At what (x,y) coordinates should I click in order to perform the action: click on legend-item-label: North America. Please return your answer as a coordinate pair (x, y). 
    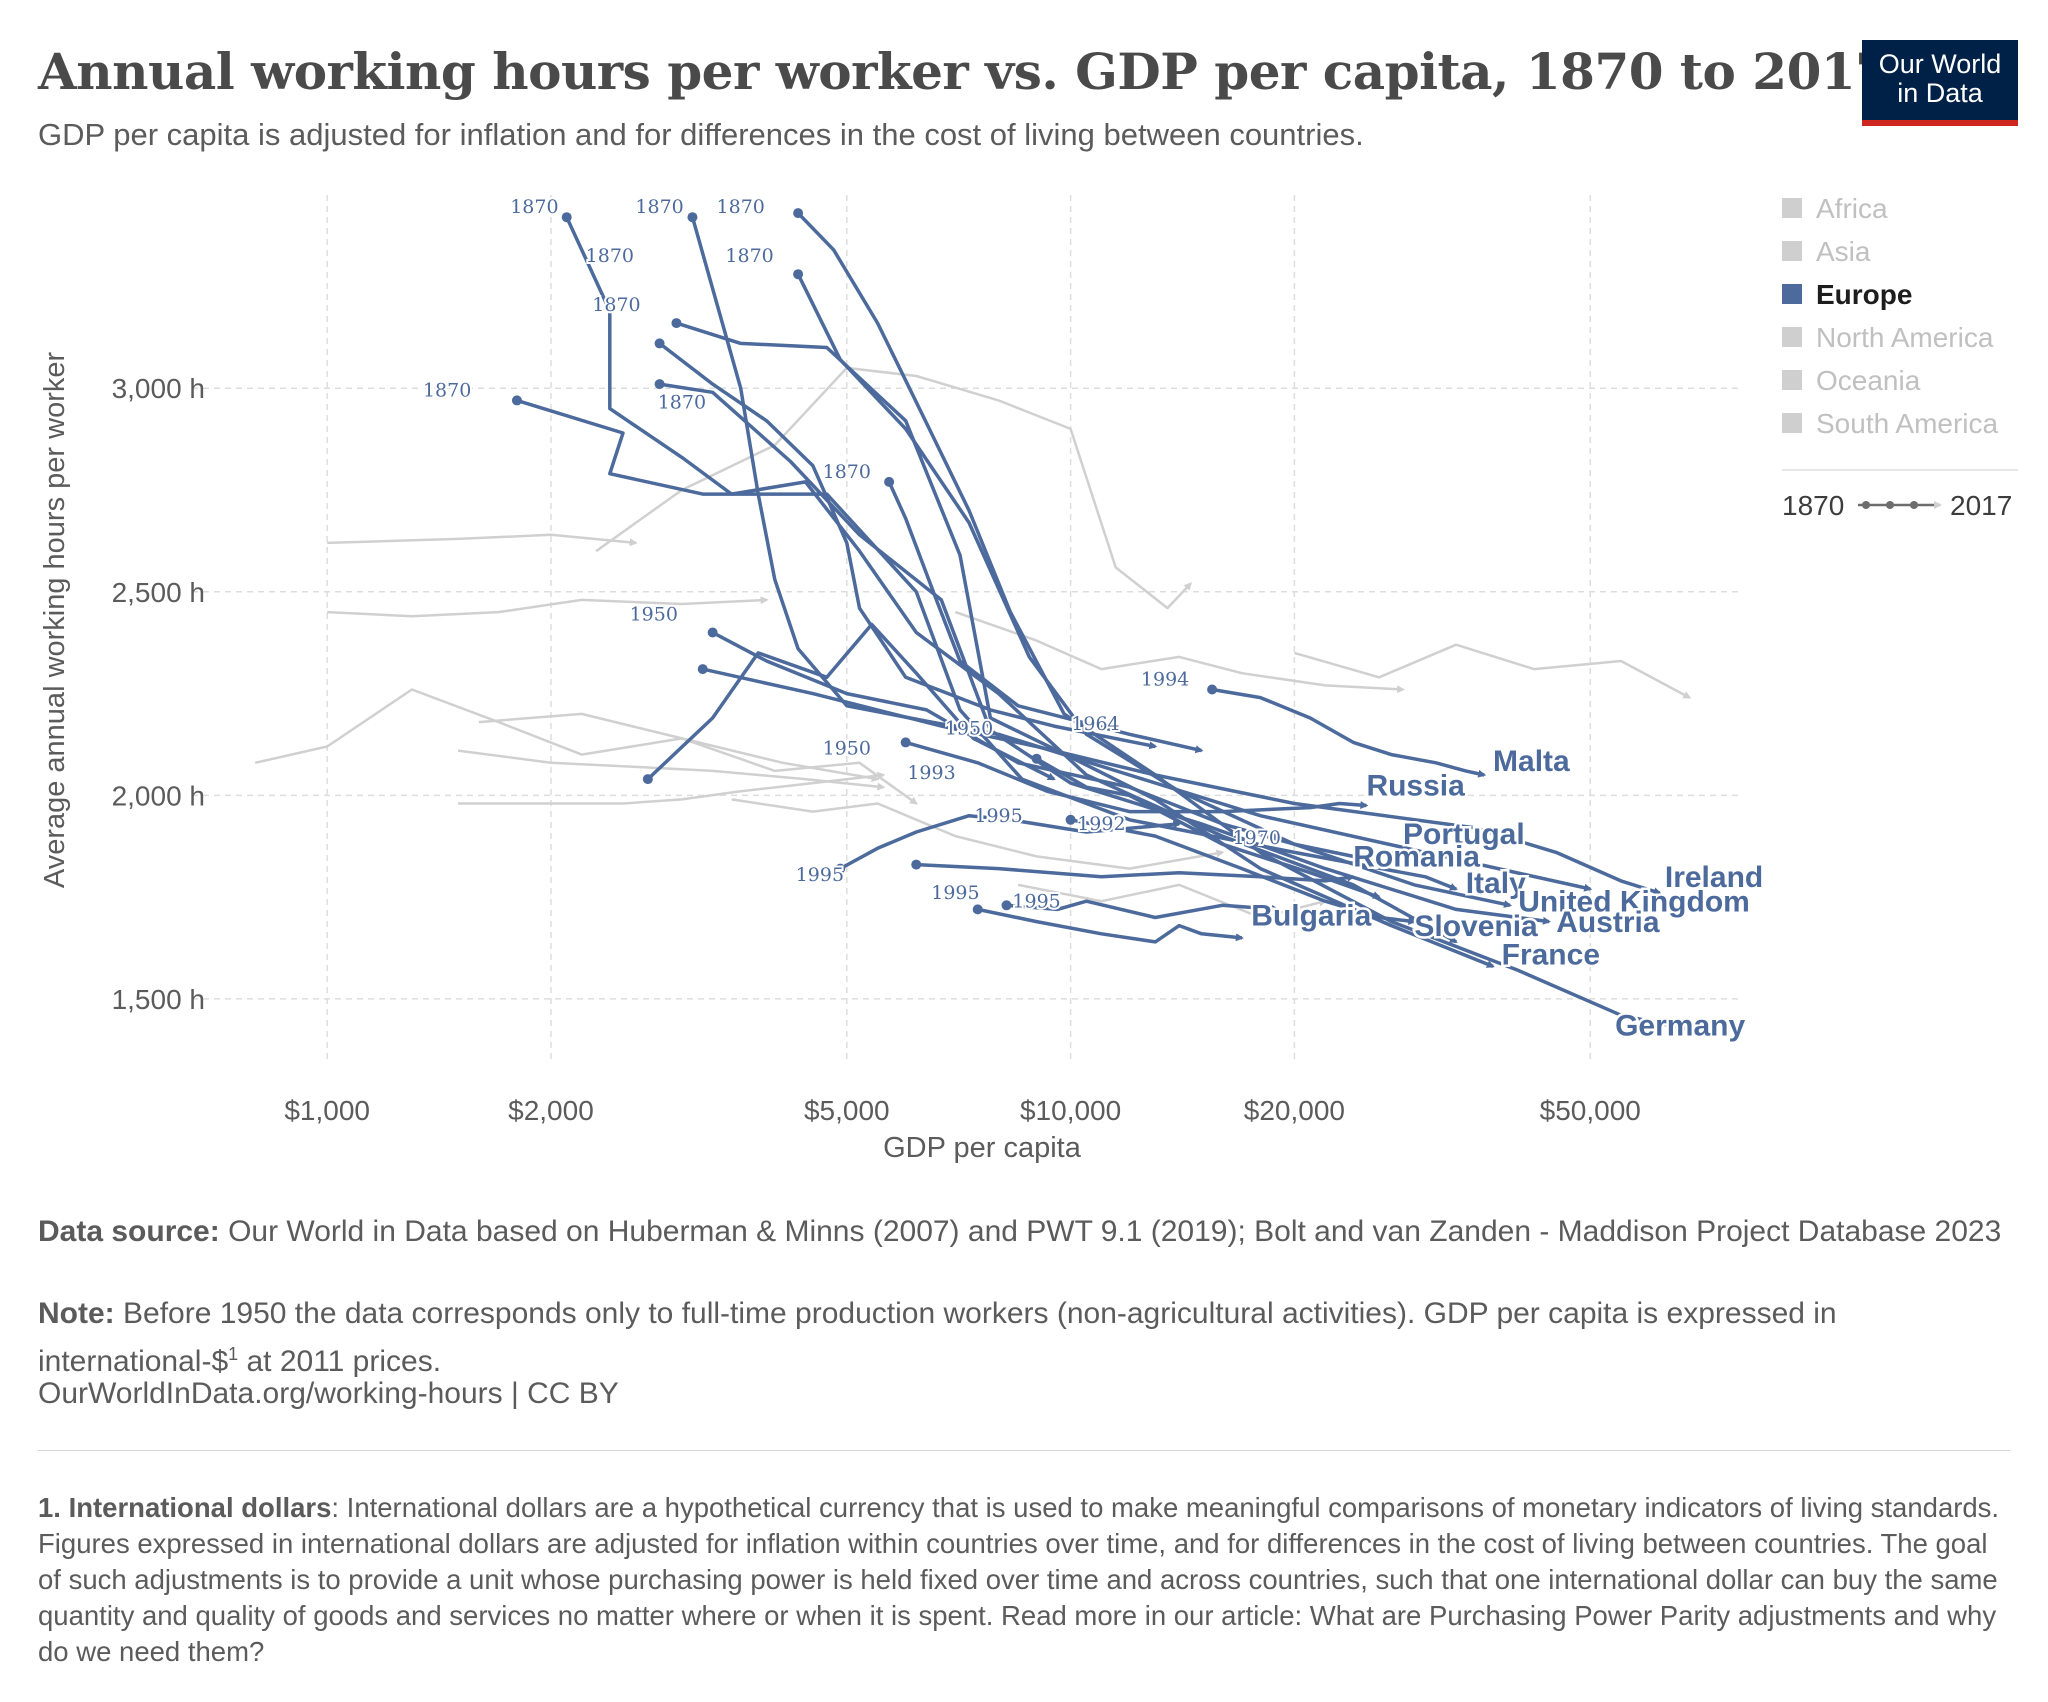
    Looking at the image, I should click on (1905, 337).